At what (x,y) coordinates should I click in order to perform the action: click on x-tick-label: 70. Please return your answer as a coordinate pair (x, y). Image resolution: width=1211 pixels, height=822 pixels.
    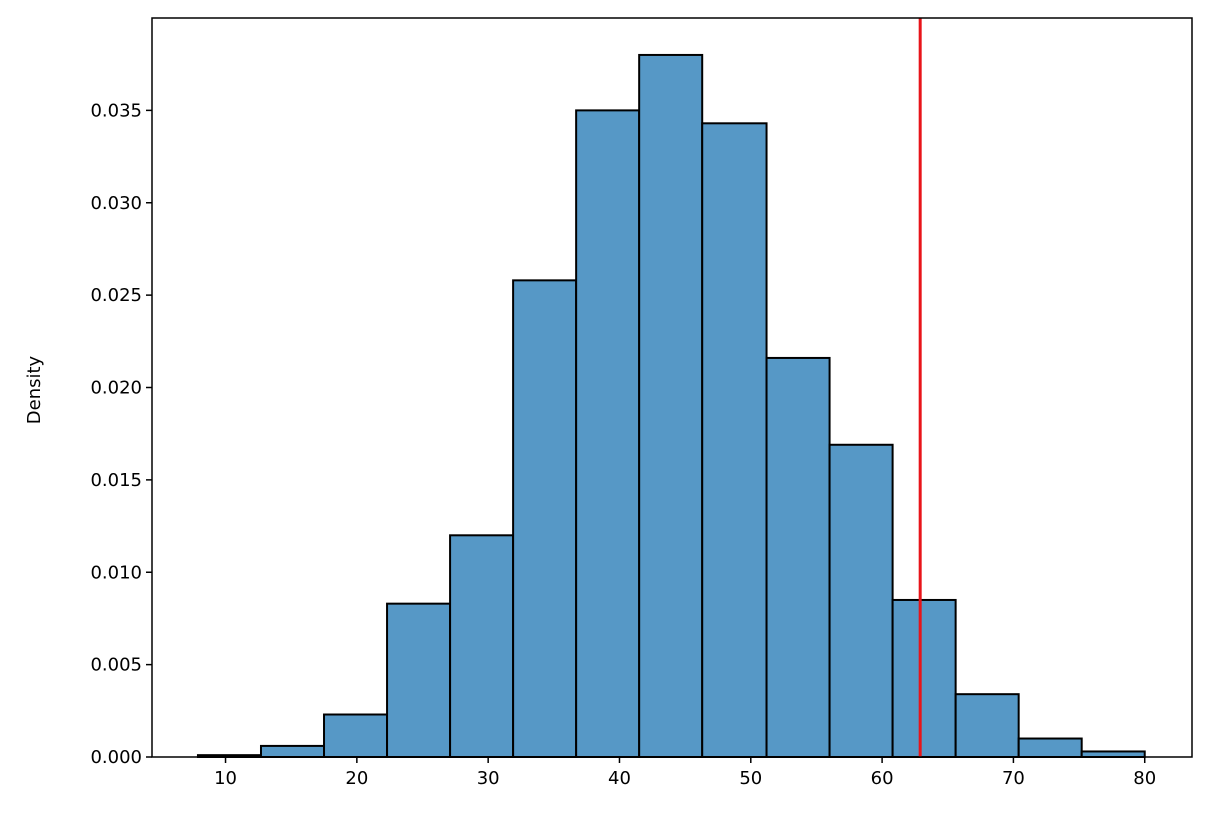
    Looking at the image, I should click on (1013, 778).